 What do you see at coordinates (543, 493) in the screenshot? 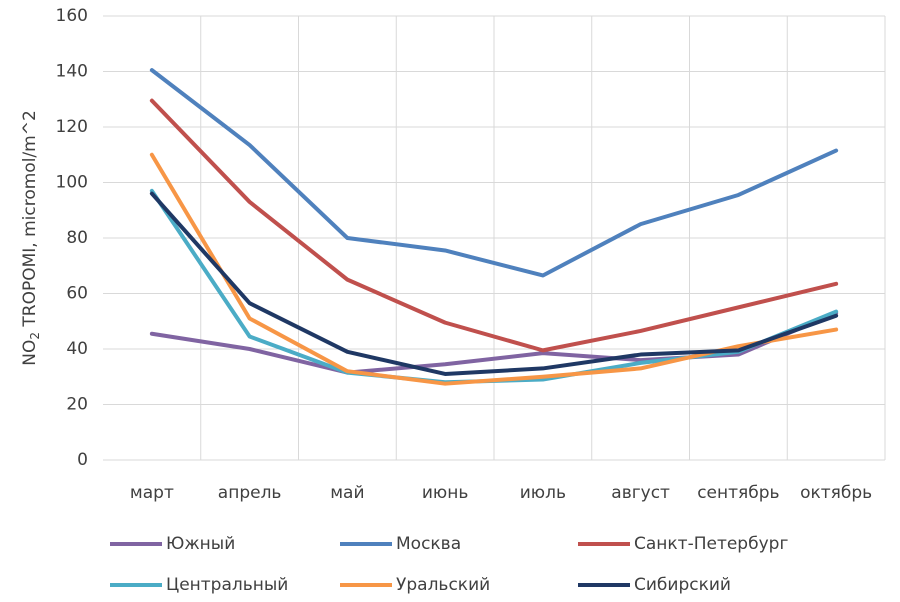
I see `x-tick-label: июль` at bounding box center [543, 493].